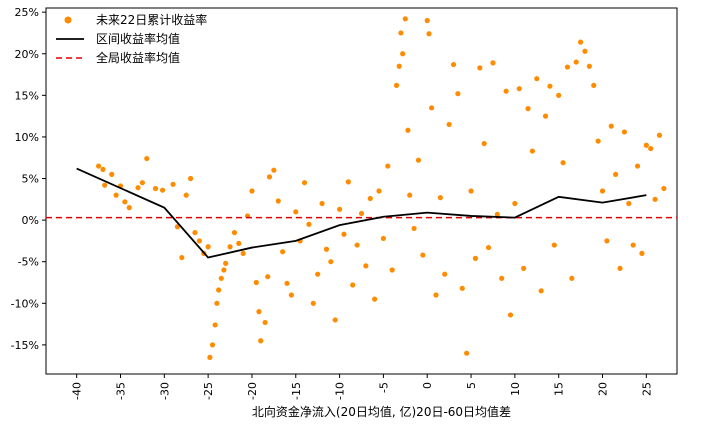  Describe the element at coordinates (68, 20) in the screenshot. I see `legend-scatter-marker` at that location.